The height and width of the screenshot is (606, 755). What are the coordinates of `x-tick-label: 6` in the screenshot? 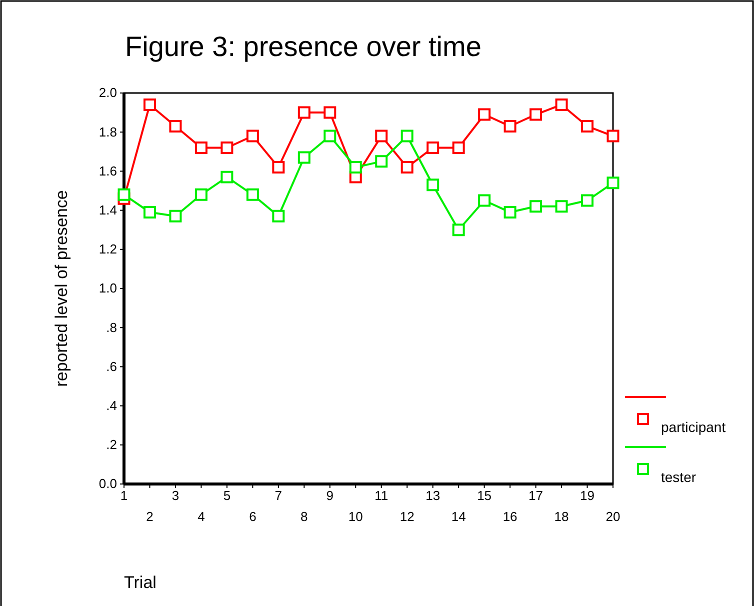 It's located at (252, 516).